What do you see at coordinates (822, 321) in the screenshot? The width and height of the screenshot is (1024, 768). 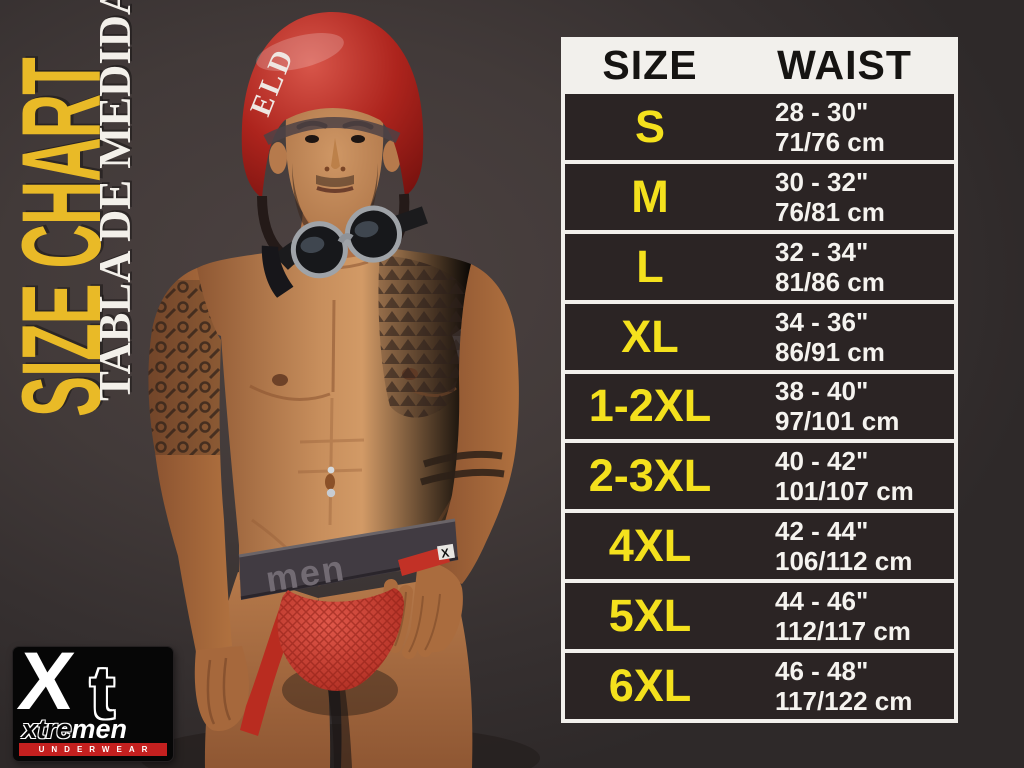 I see `waist-inches: 34 - 36"` at bounding box center [822, 321].